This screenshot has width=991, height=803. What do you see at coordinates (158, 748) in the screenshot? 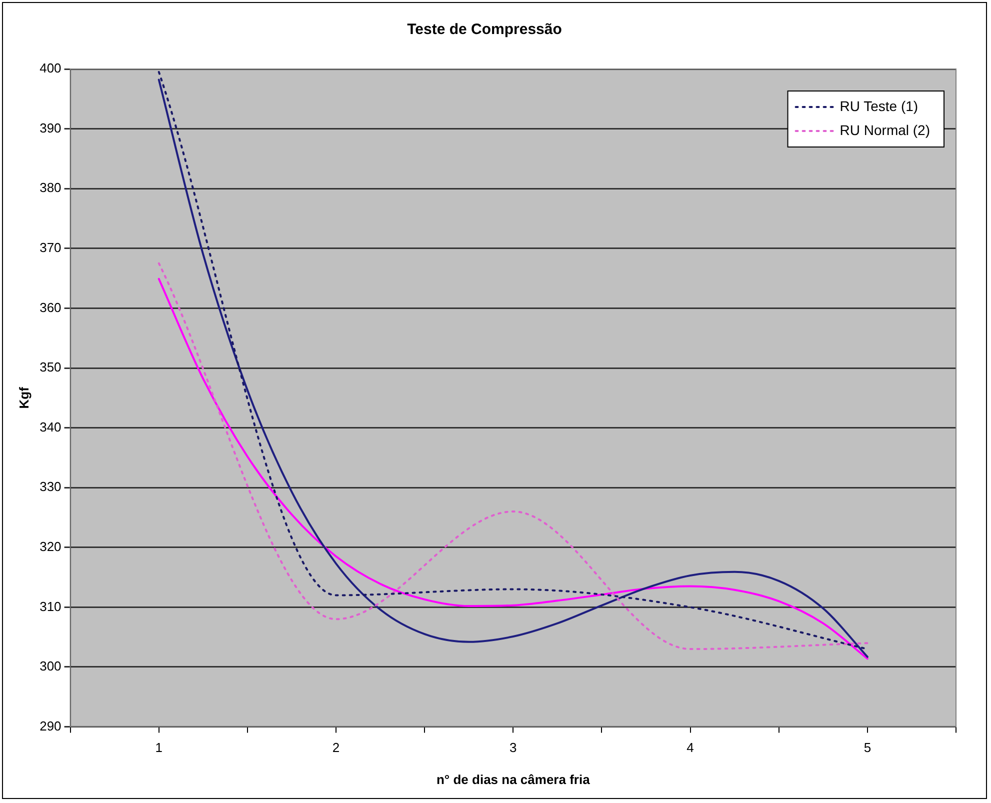
I see `x-tick-label: 1` at bounding box center [158, 748].